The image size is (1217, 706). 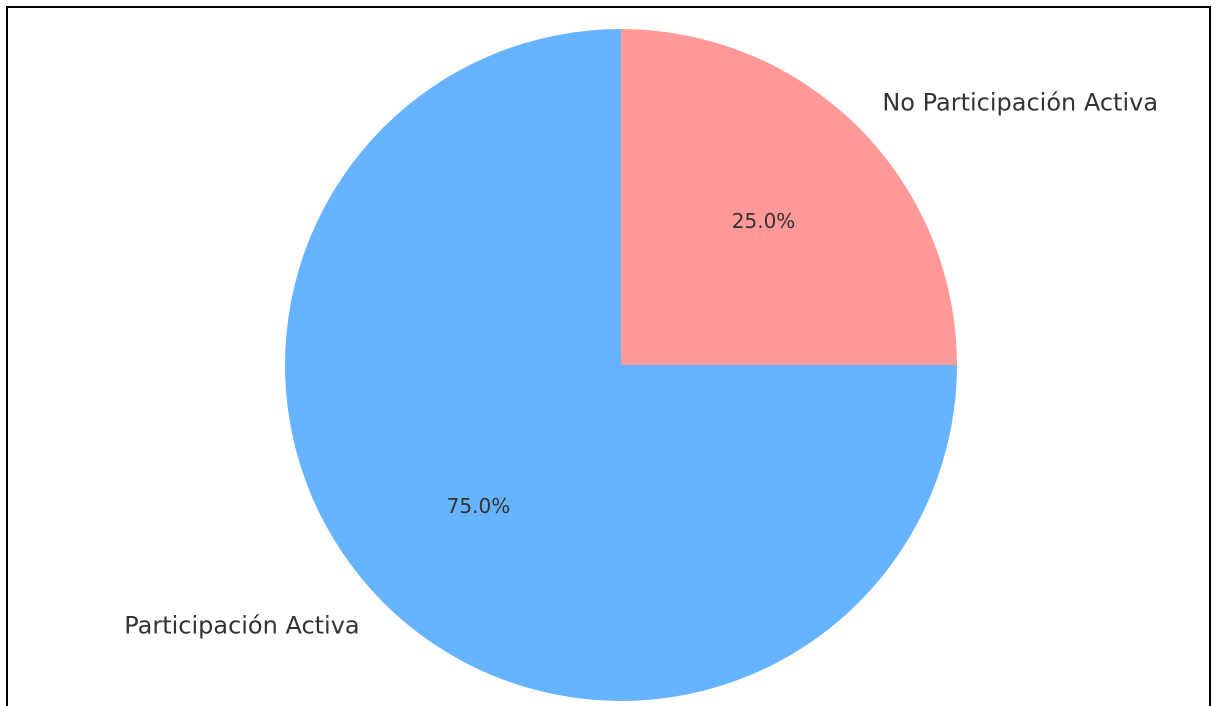 What do you see at coordinates (764, 221) in the screenshot?
I see `slice-percent-no-participacion: 25.0%` at bounding box center [764, 221].